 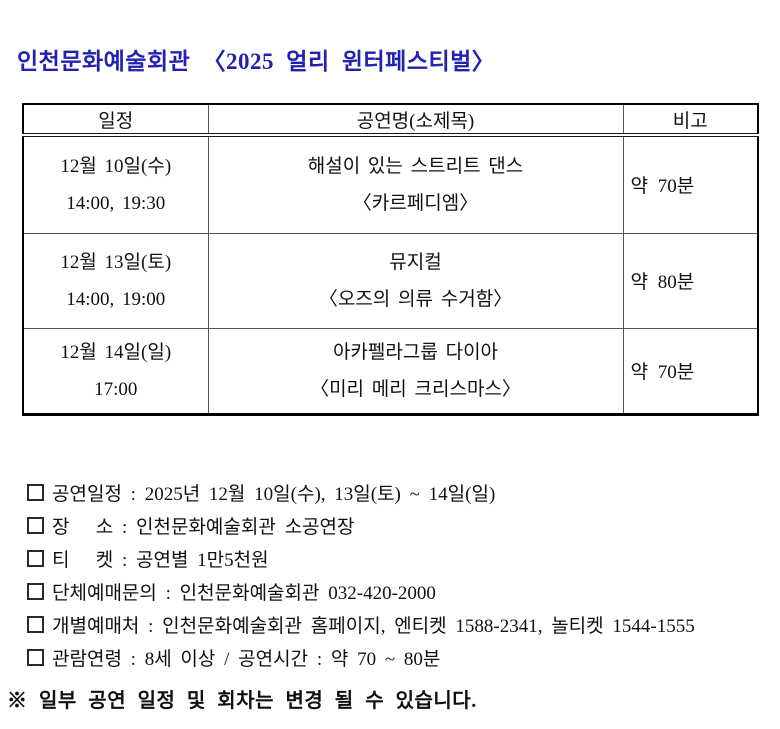 What do you see at coordinates (415, 299) in the screenshot?
I see `performance-subtitle: 〈오즈의 의류 수거함〉` at bounding box center [415, 299].